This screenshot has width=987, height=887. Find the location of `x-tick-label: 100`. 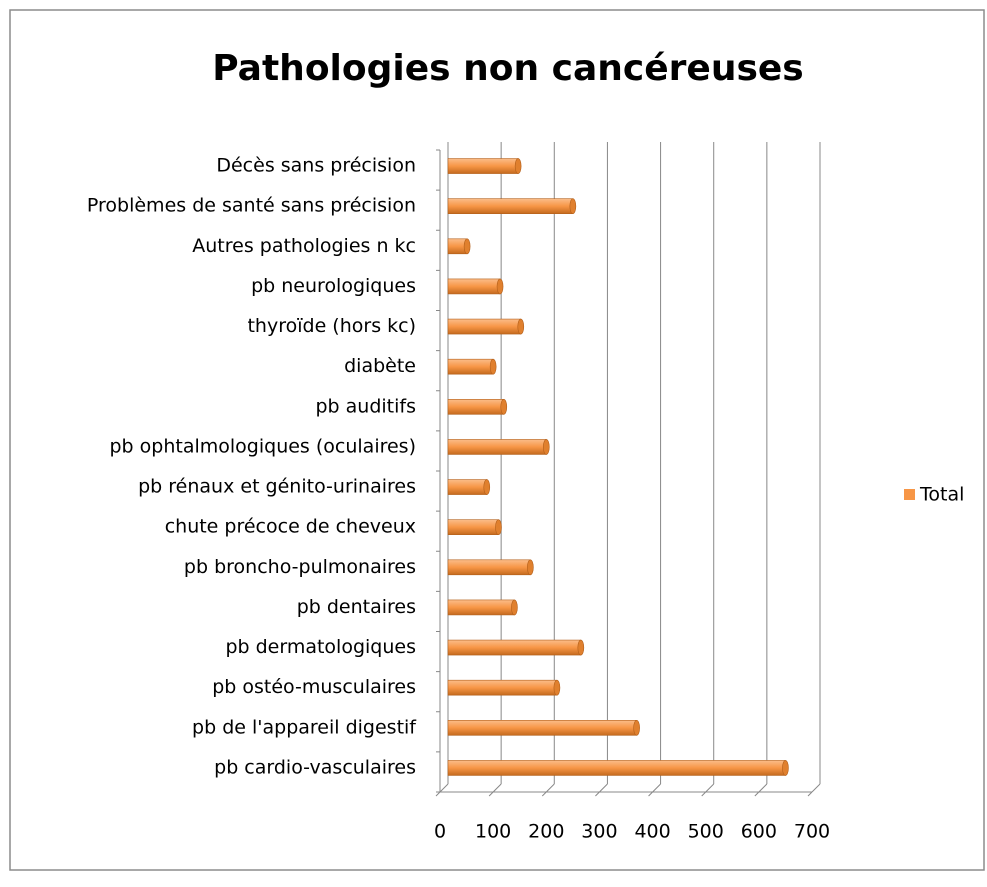

x-tick-label: 100 is located at coordinates (493, 832).